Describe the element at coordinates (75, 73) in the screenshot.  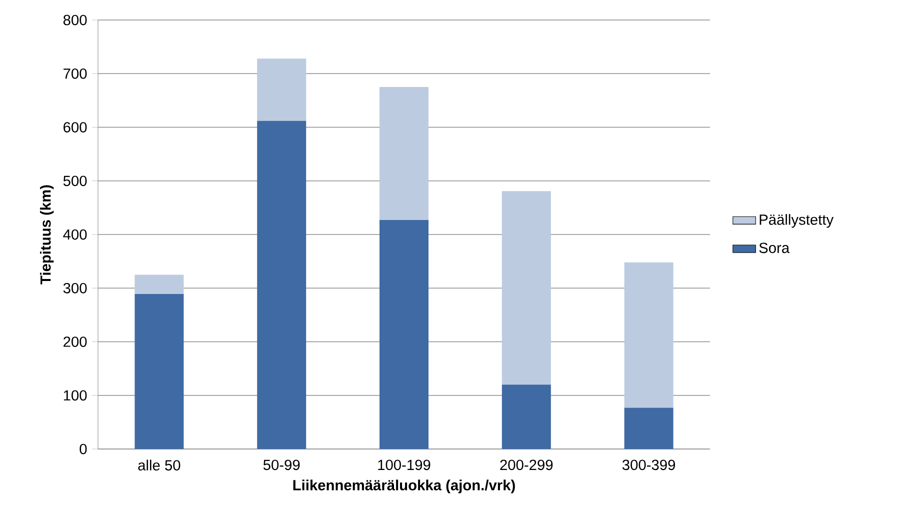
I see `y-tick-label: 700` at that location.